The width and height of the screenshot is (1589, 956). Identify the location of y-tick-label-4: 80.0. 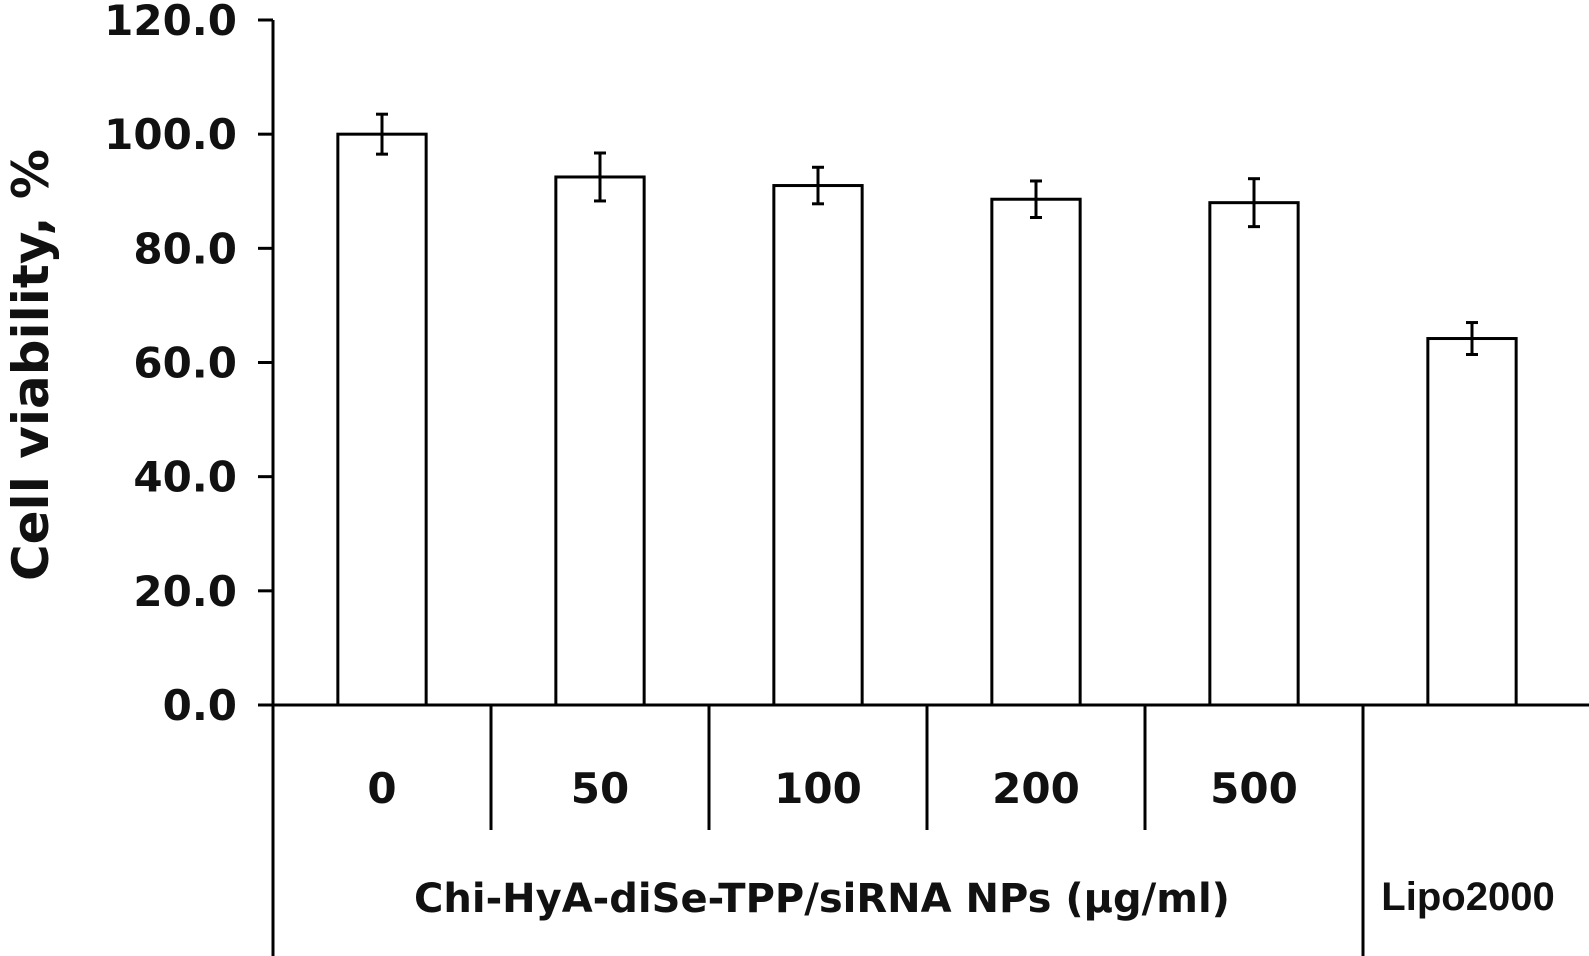
(185, 248).